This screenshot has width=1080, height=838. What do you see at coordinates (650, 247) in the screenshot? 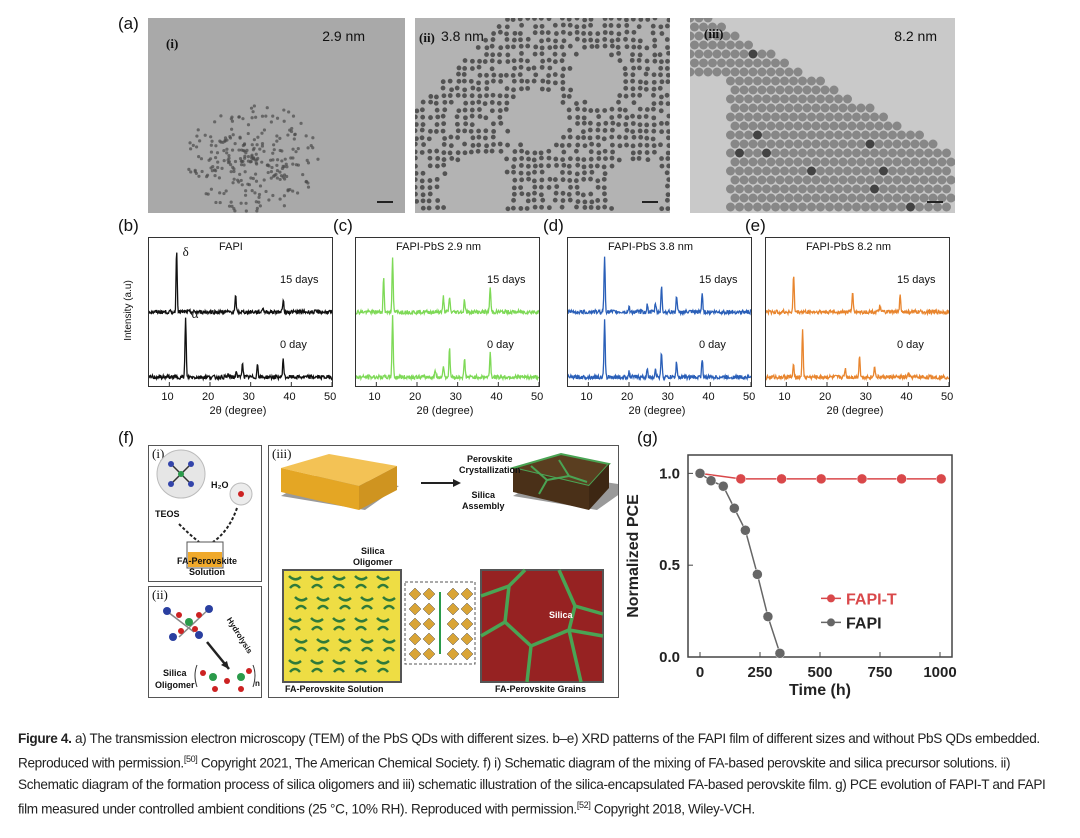
I see `xrd-title: FAPI-PbS 3.8 nm` at bounding box center [650, 247].